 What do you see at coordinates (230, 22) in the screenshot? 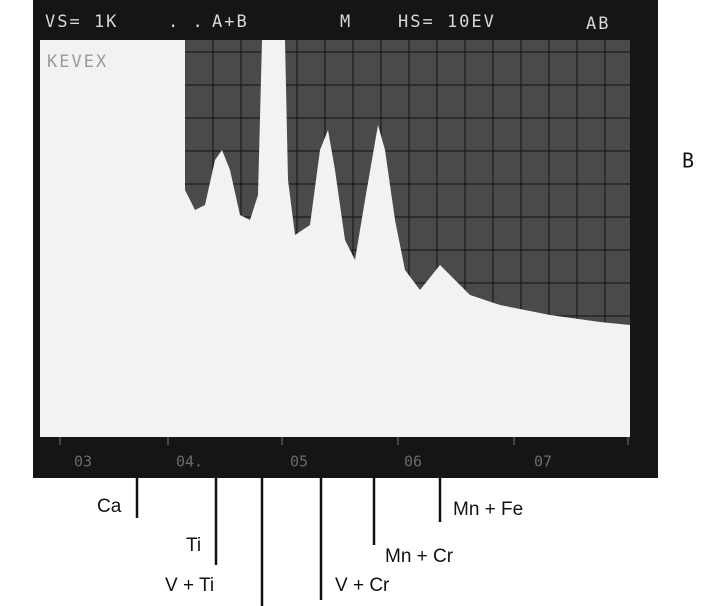
I see `header-text: A+B` at bounding box center [230, 22].